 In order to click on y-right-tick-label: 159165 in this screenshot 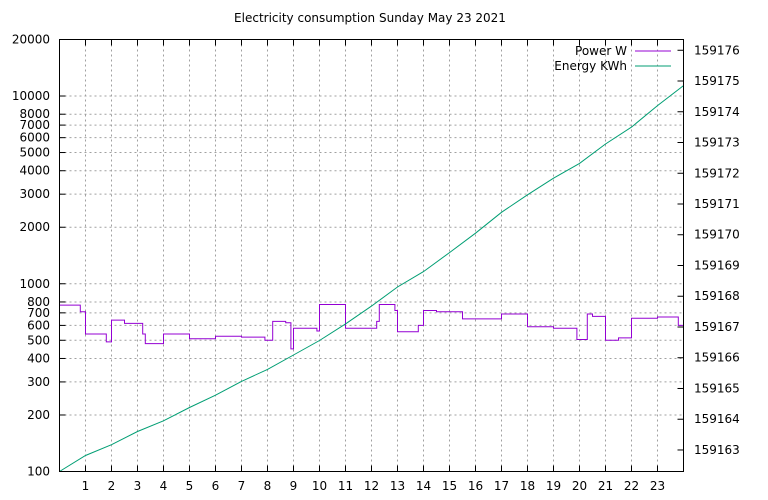, I will do `click(717, 388)`.